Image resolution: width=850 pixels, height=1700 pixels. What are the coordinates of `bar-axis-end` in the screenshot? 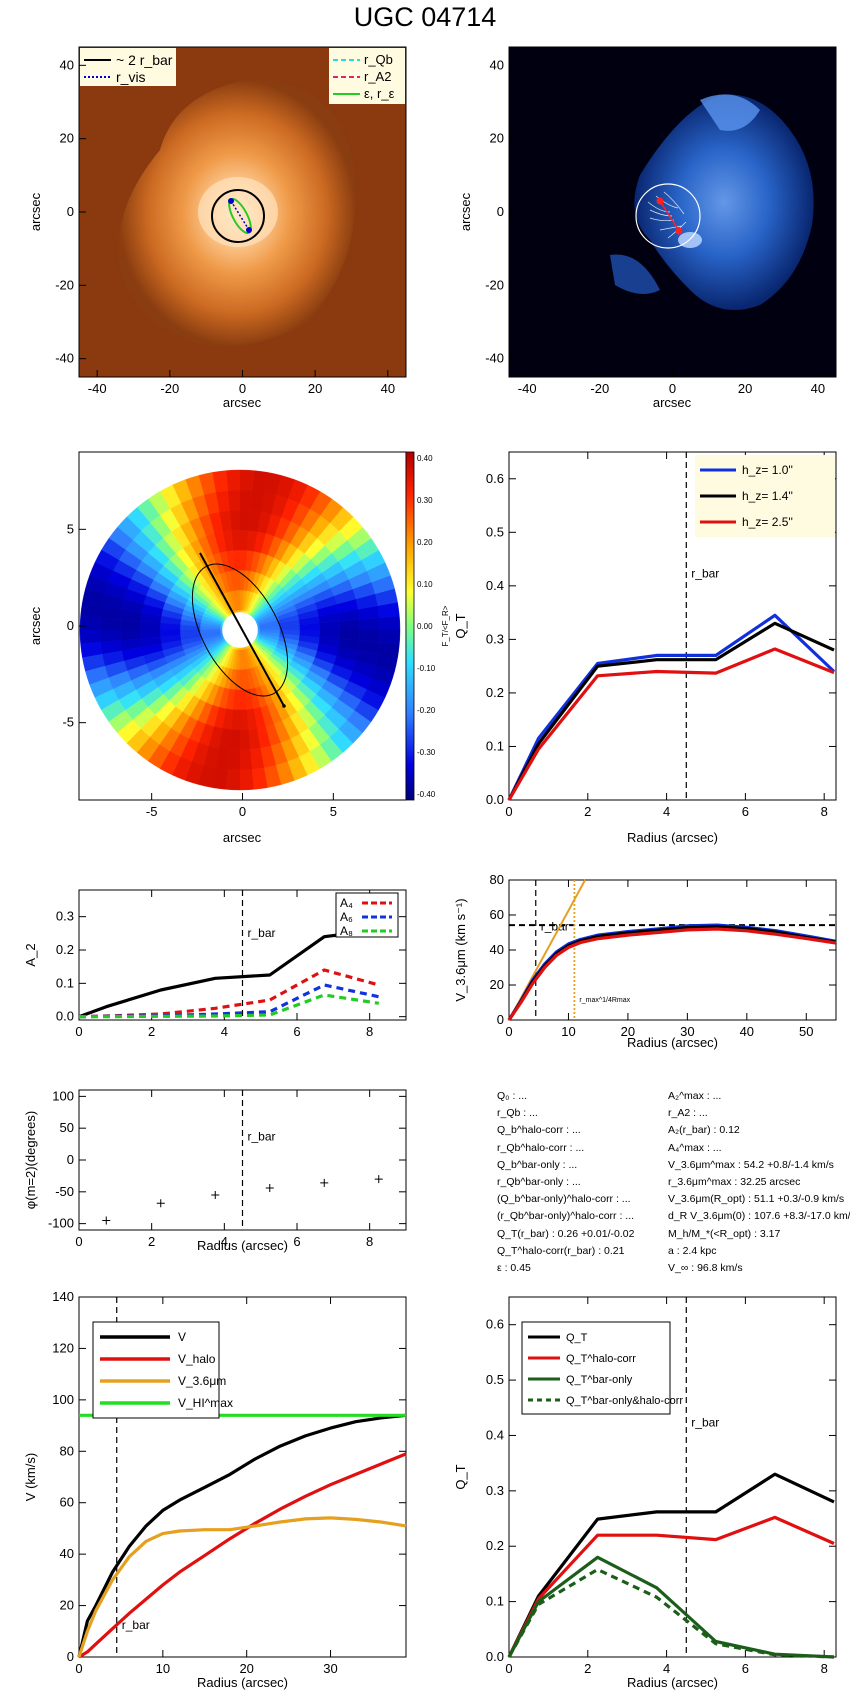 It's located at (284, 706).